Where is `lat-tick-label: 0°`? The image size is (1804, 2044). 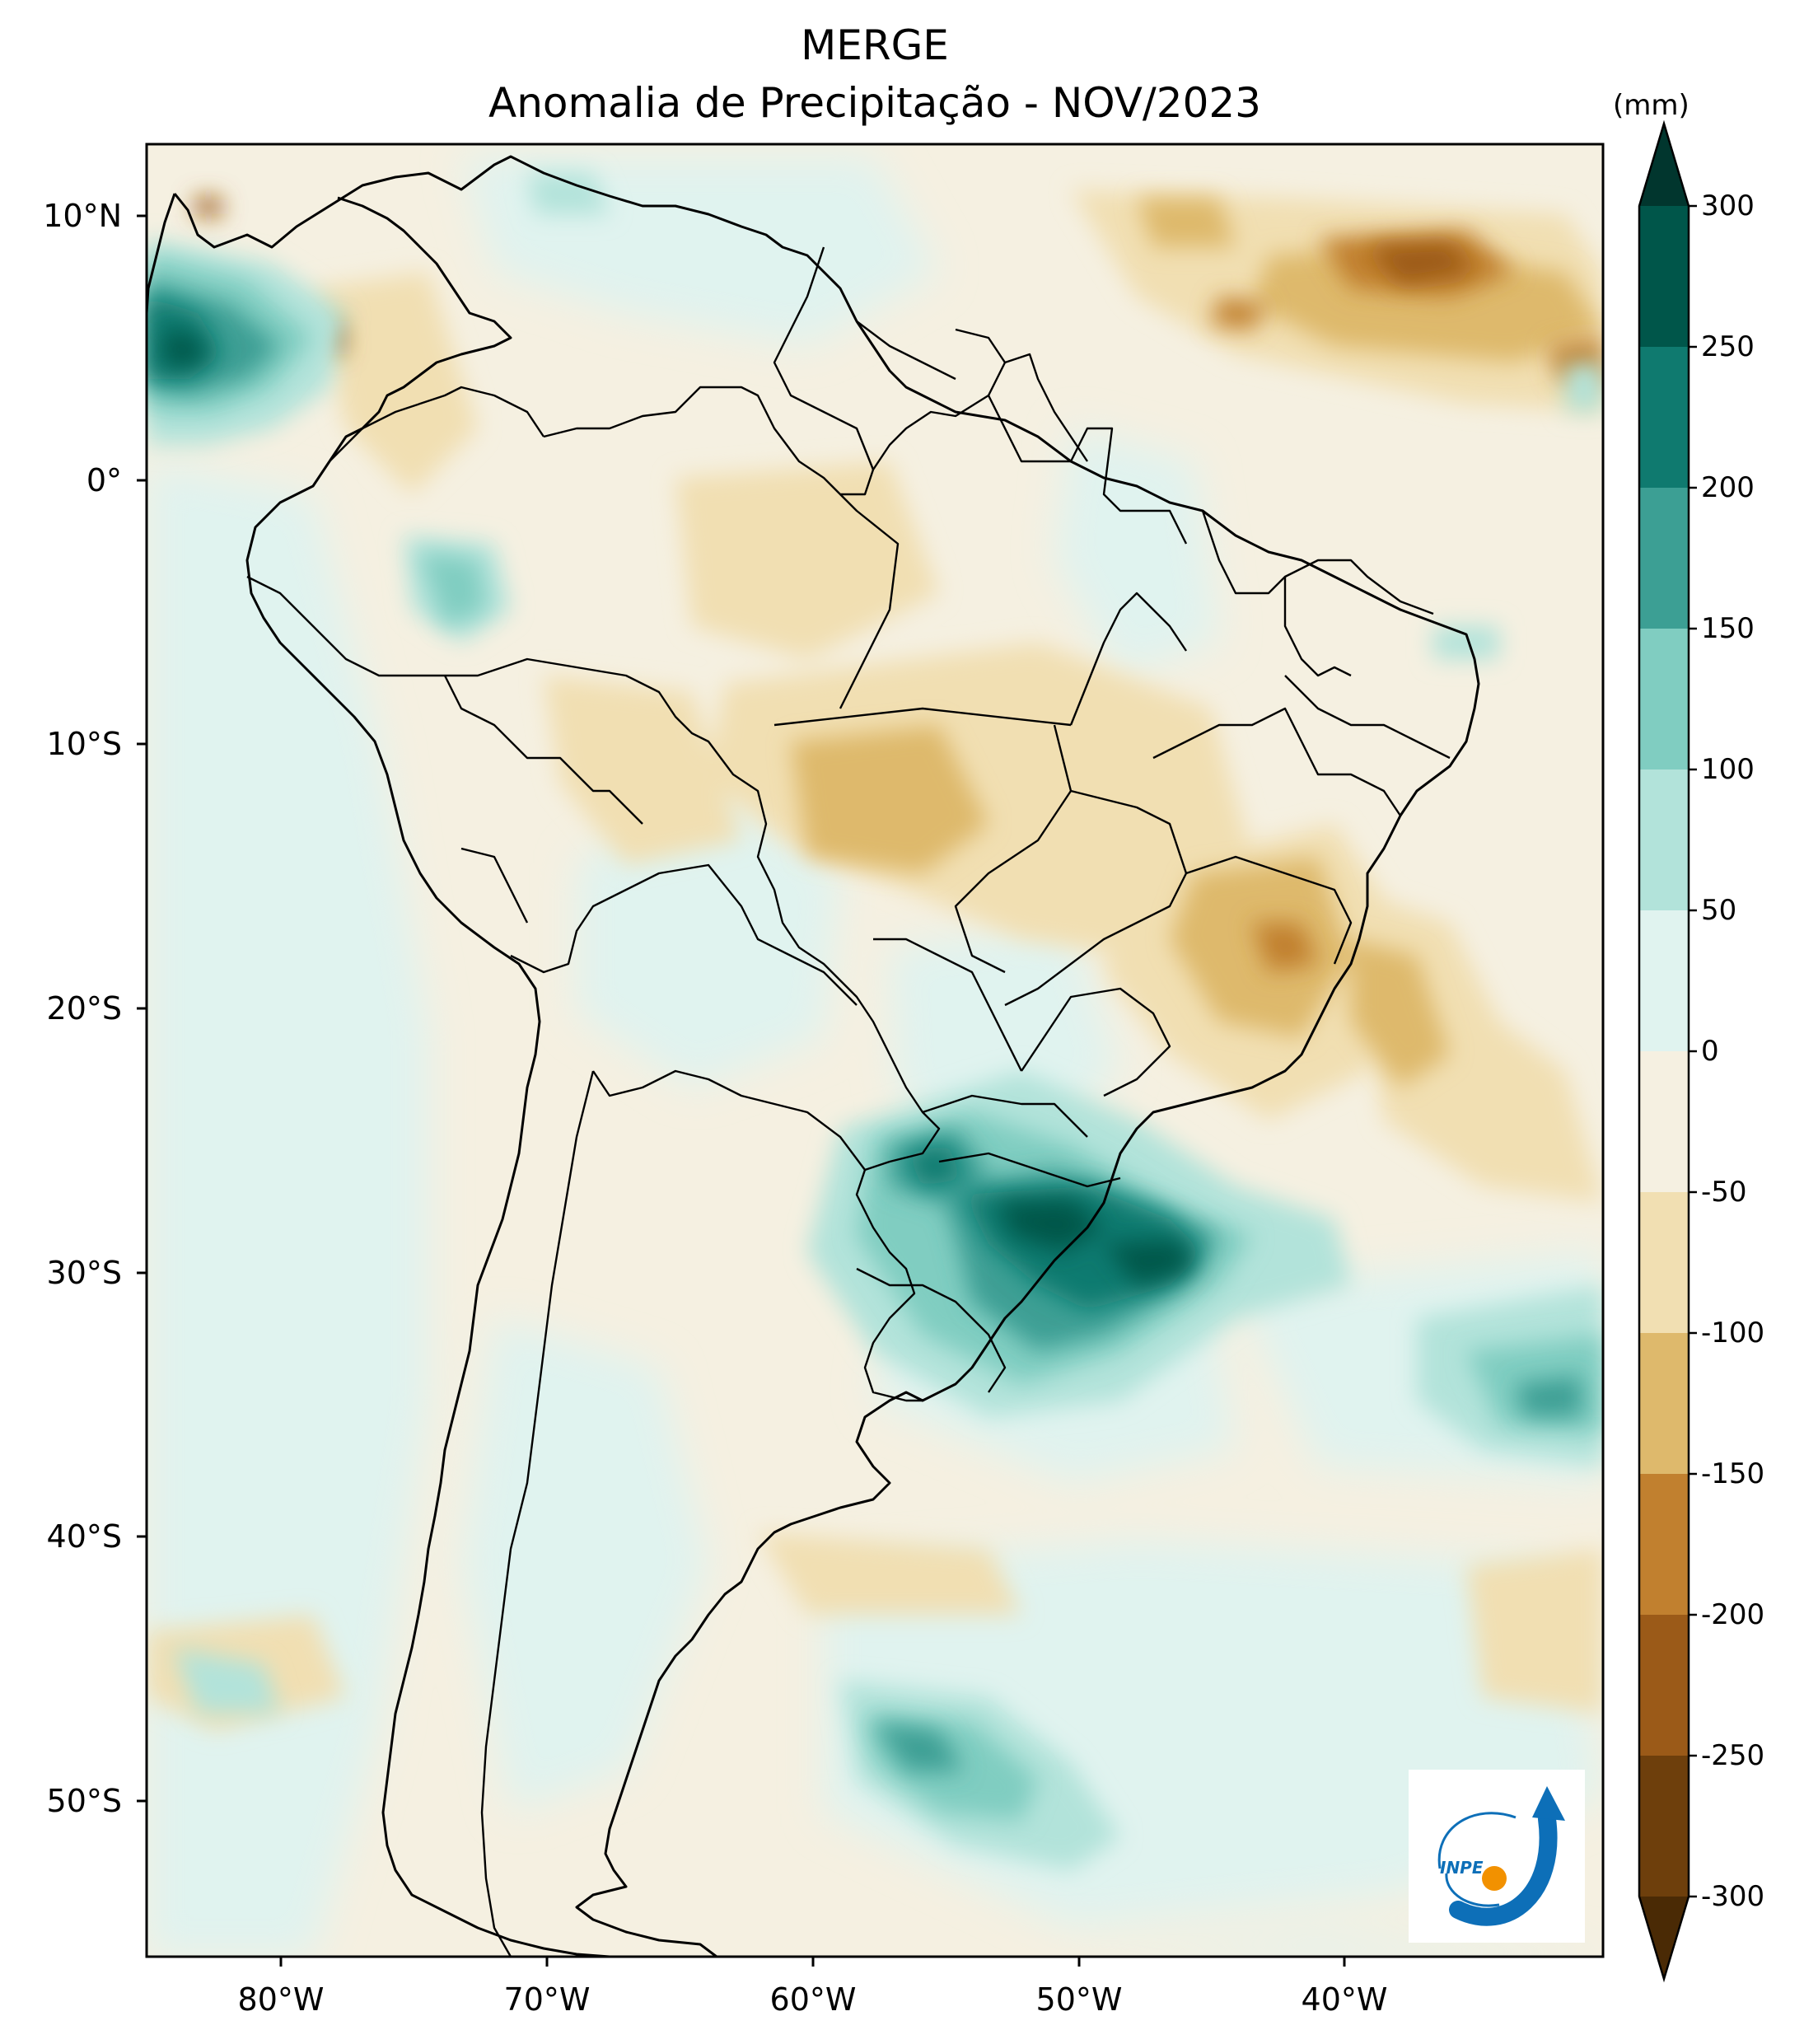 lat-tick-label: 0° is located at coordinates (104, 480).